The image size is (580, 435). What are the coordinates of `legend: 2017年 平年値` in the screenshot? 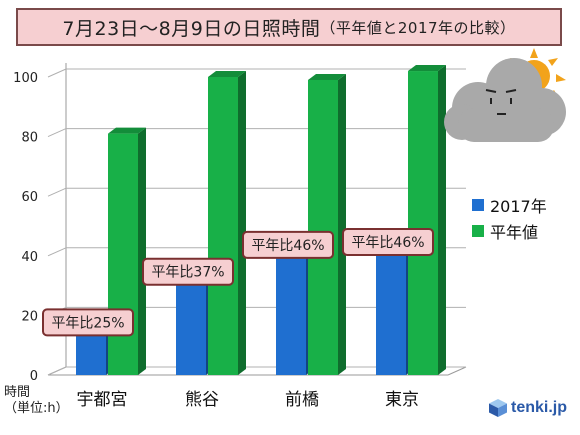 It's located at (509, 218).